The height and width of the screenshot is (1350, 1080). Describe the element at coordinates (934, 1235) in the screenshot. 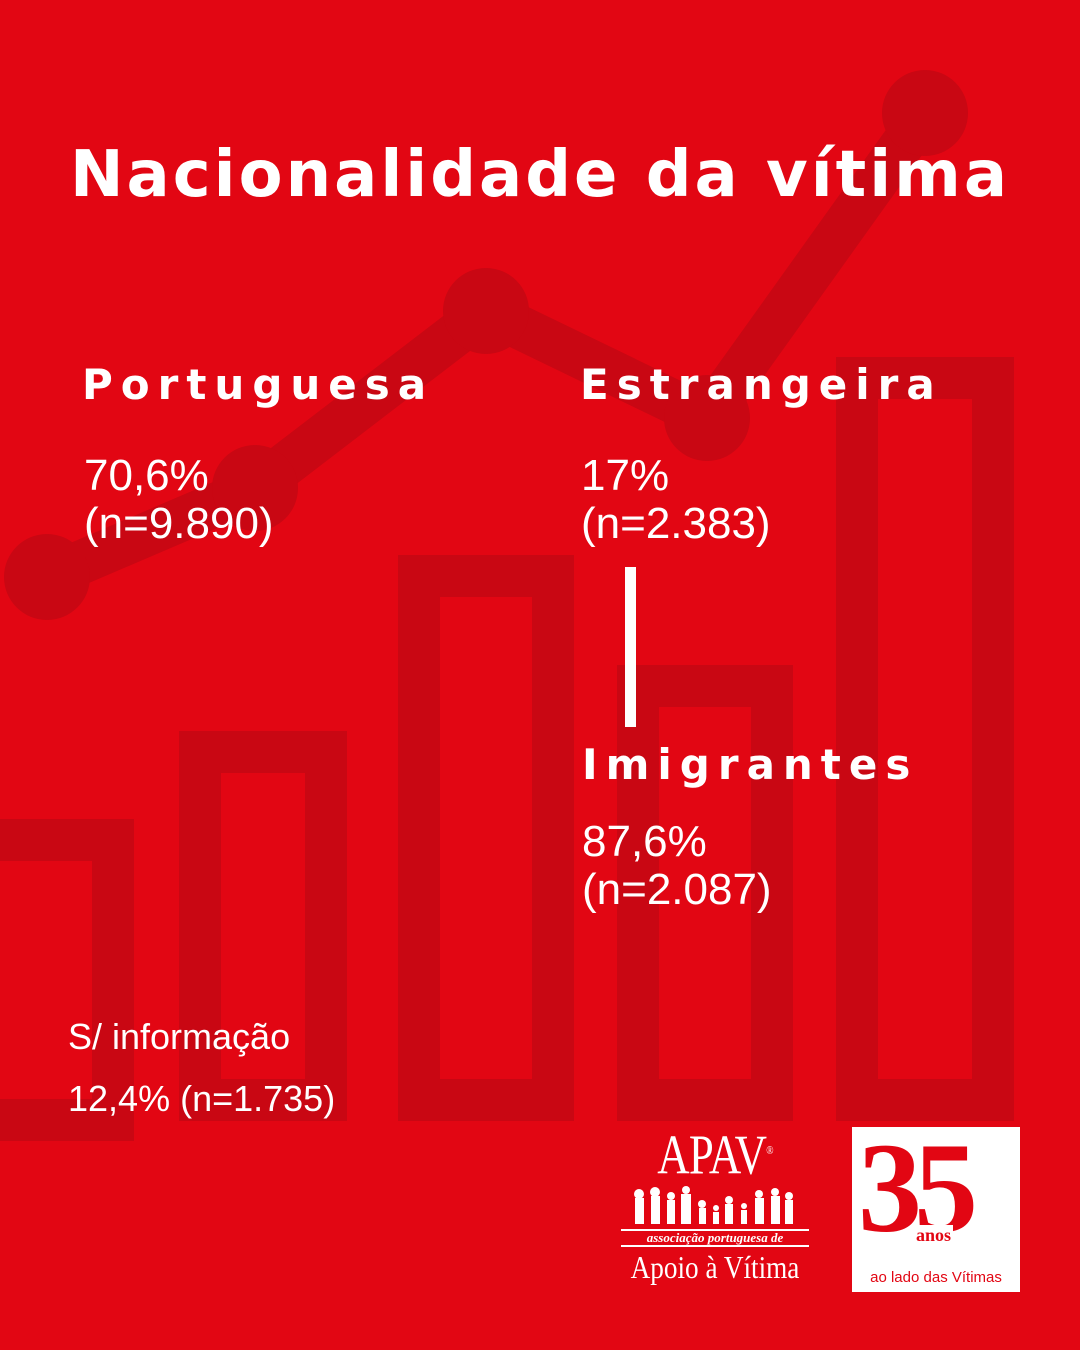

I see `anniversary-anos: anos` at that location.